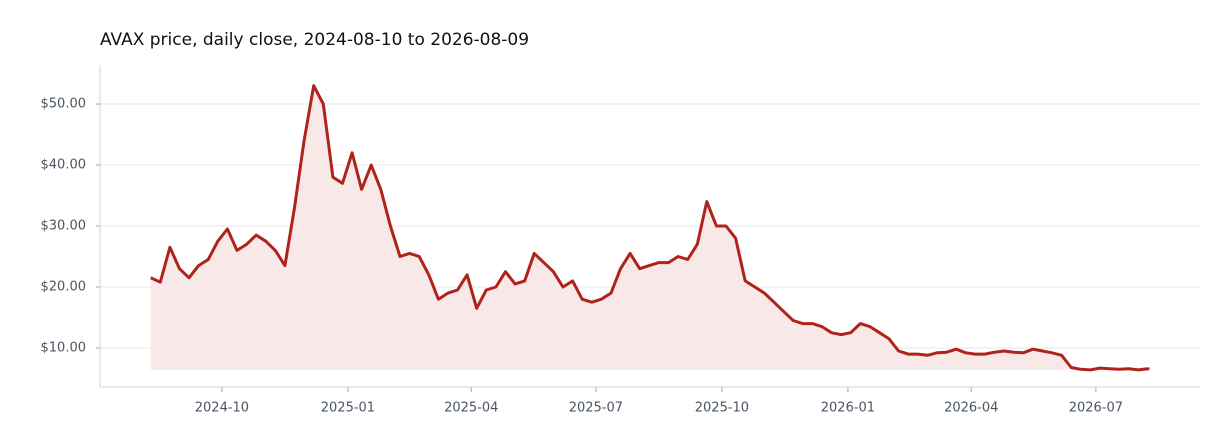 The width and height of the screenshot is (1232, 448). Describe the element at coordinates (848, 408) in the screenshot. I see `x-tick-label: 2026-01` at that location.